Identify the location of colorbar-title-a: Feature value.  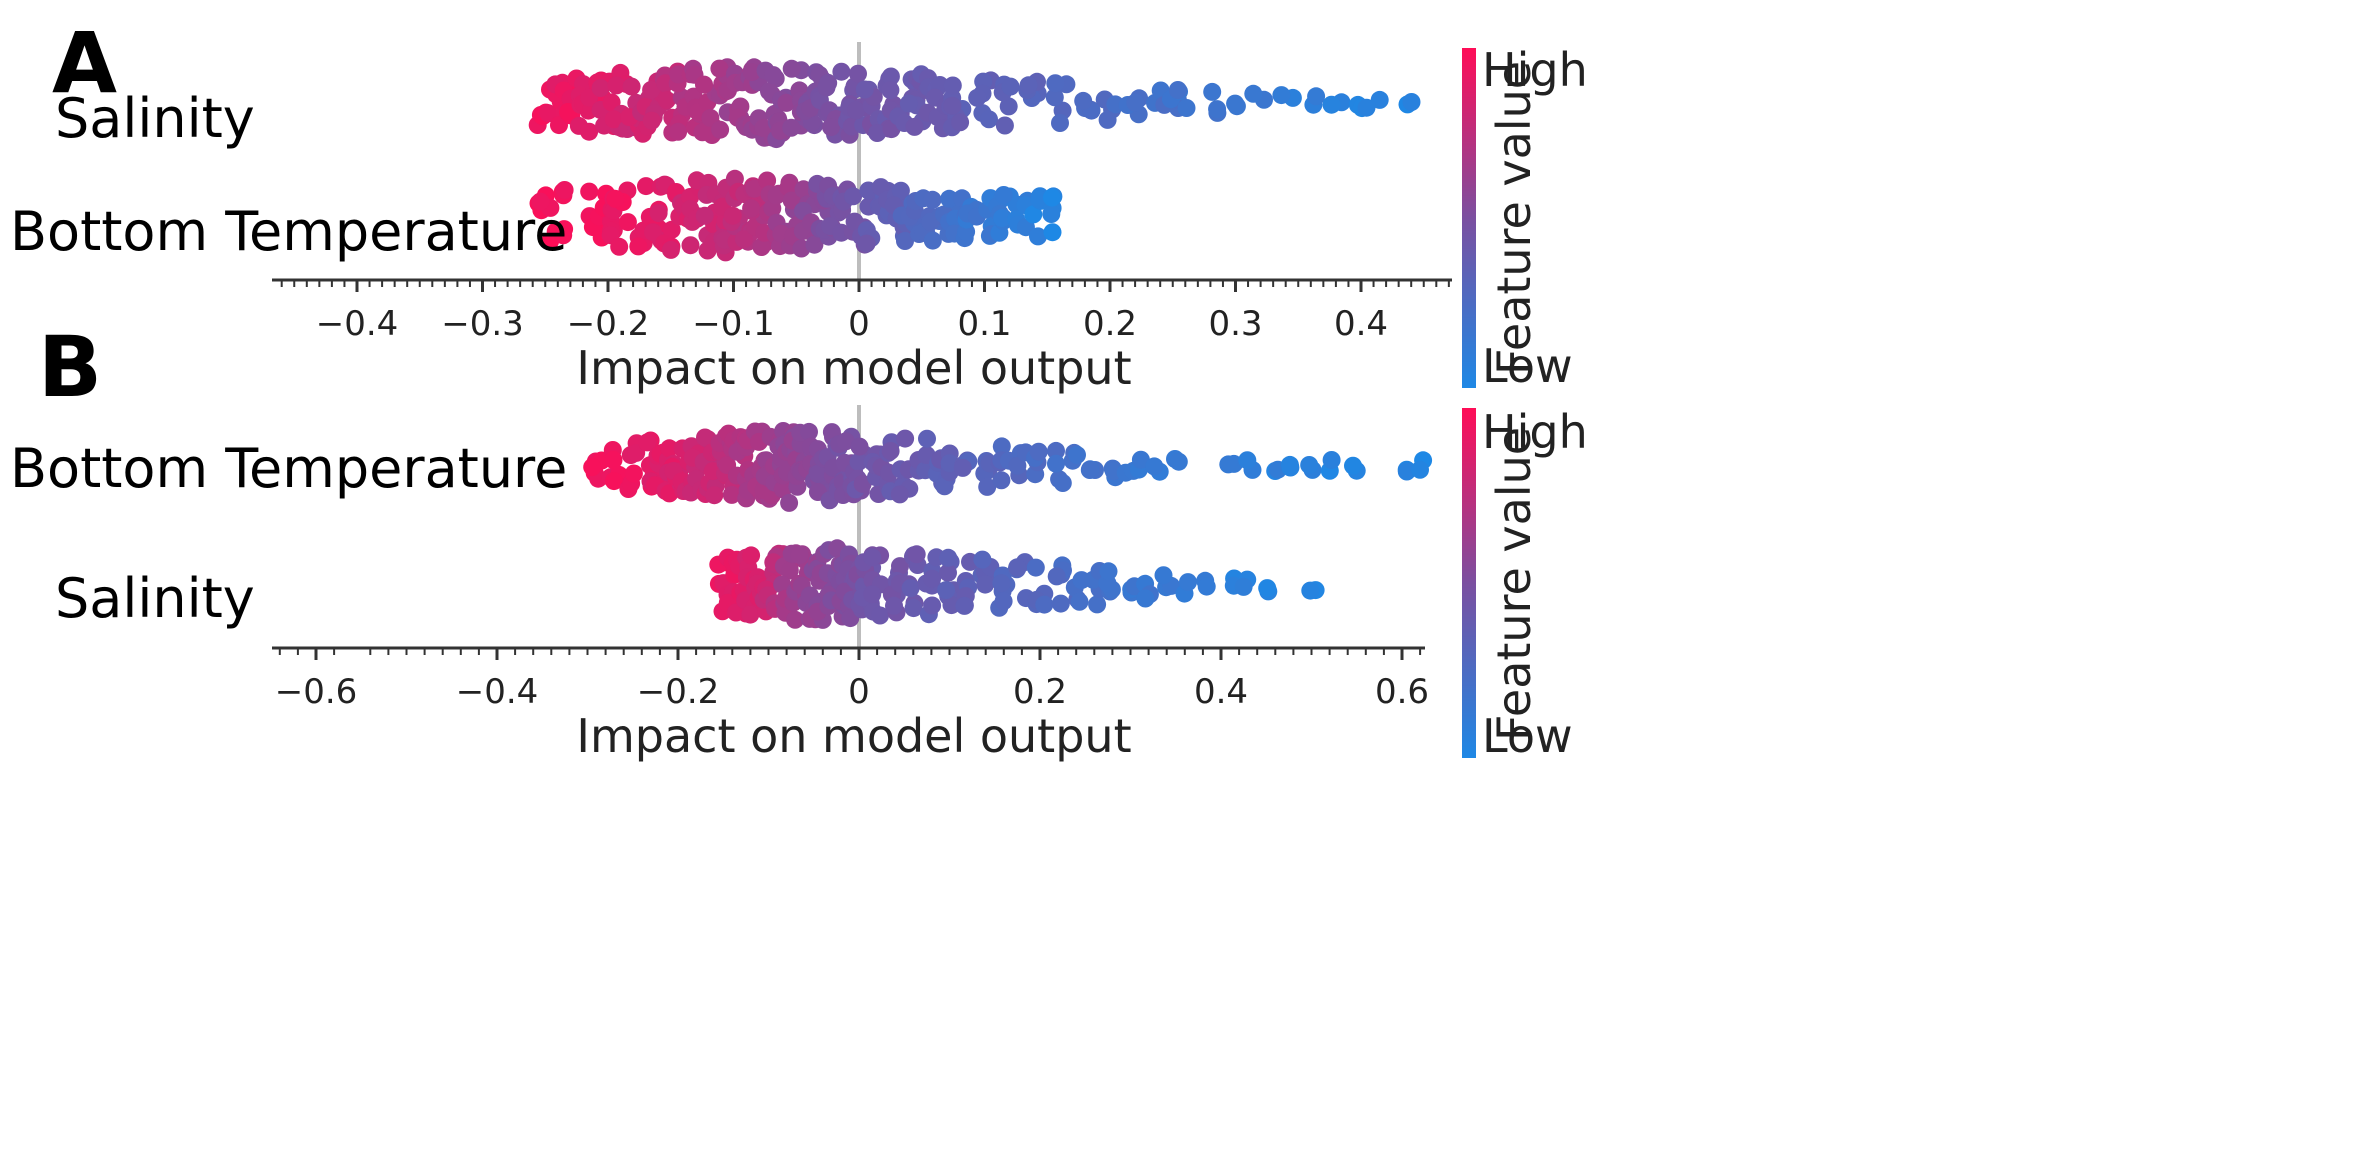
(1514, 218).